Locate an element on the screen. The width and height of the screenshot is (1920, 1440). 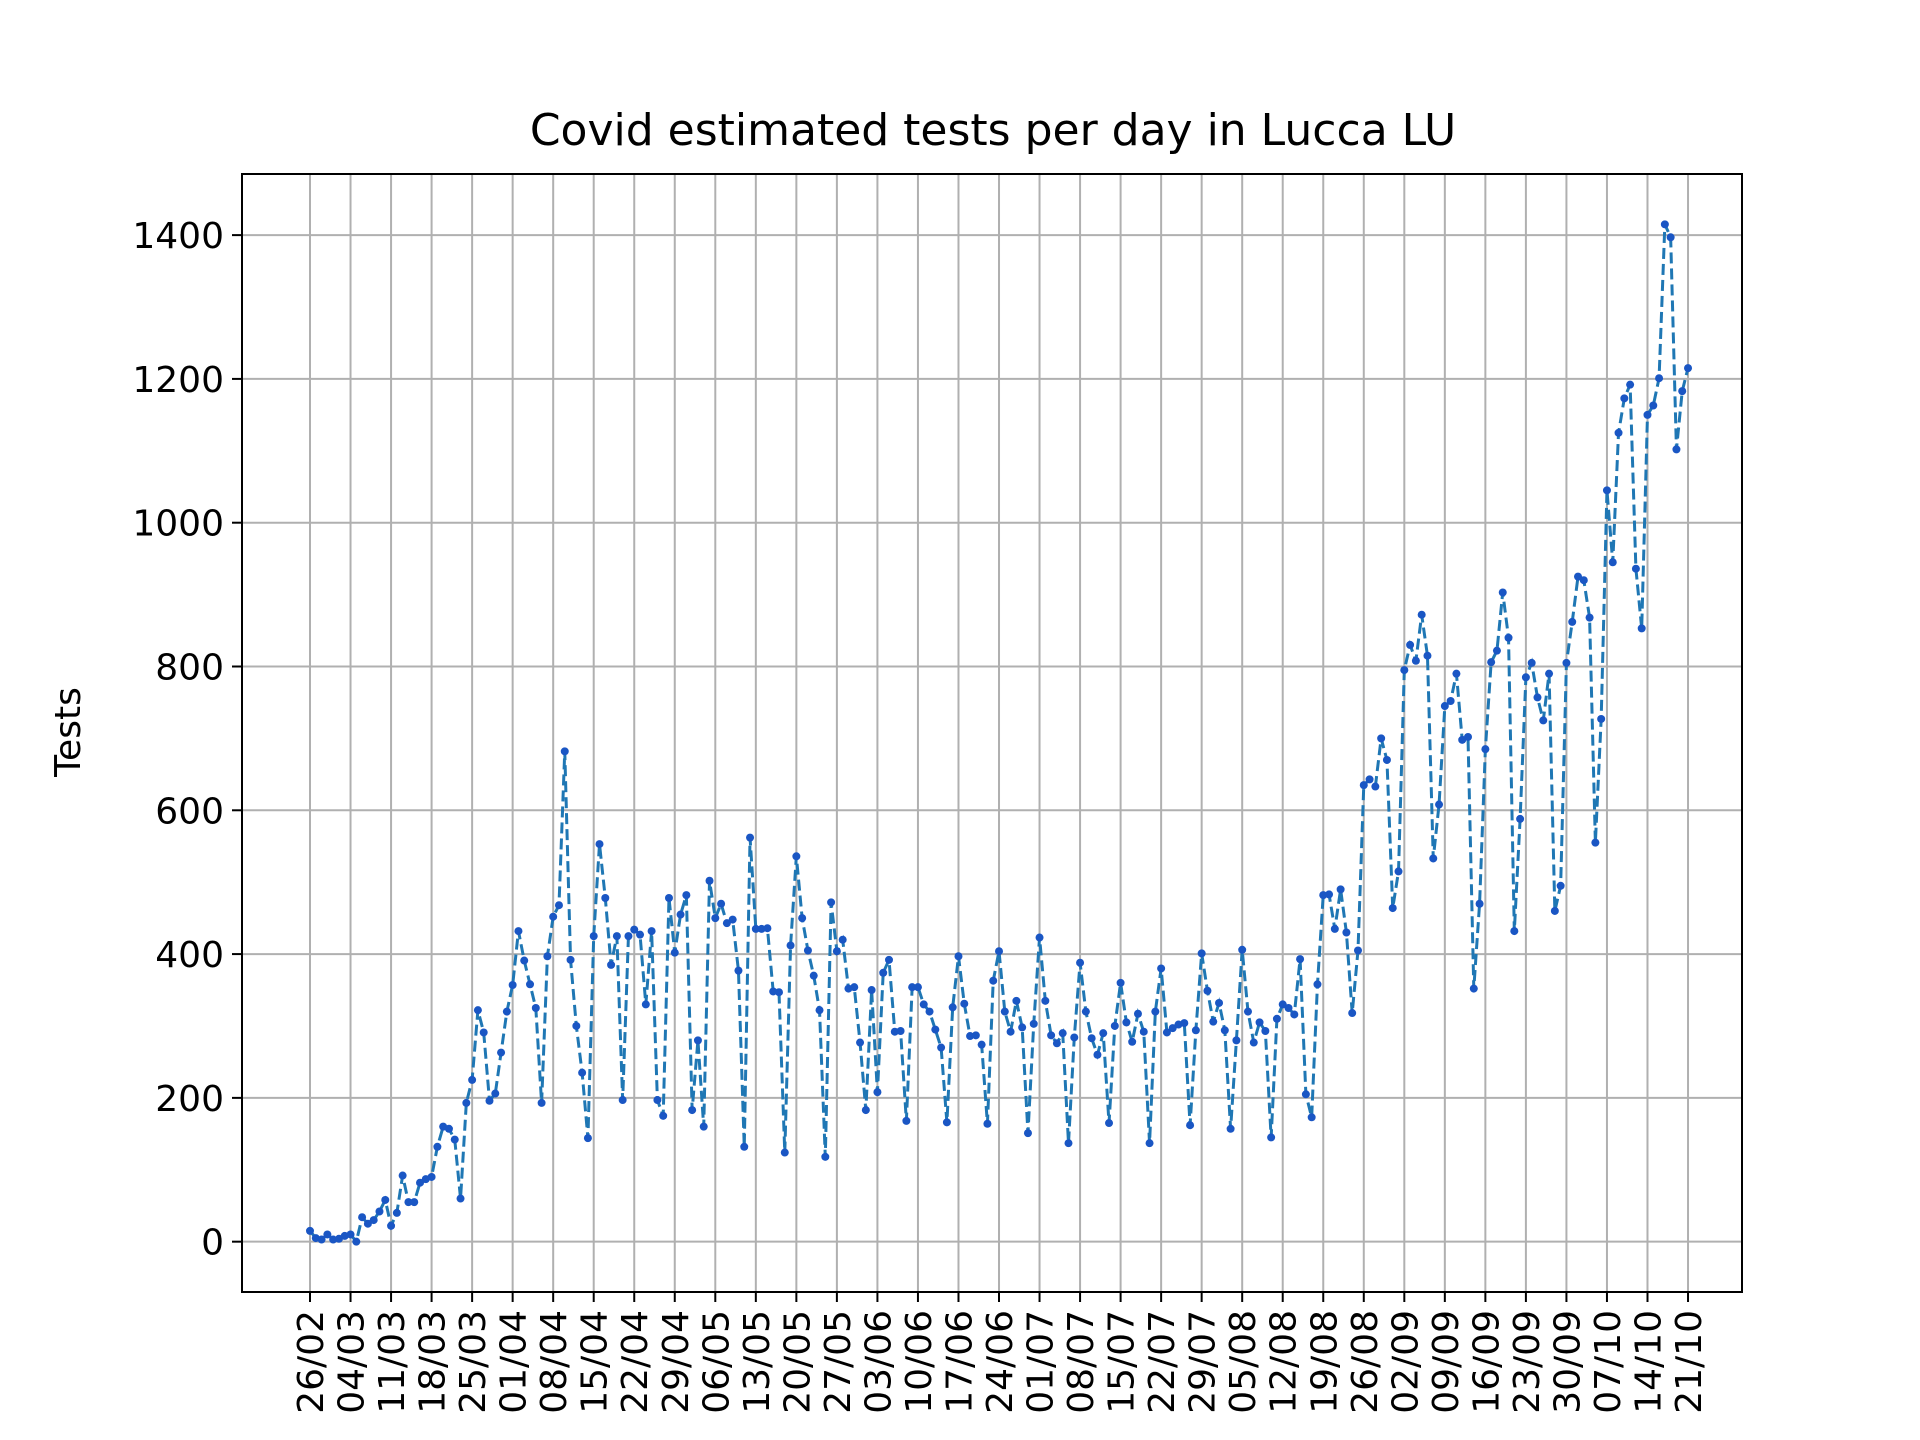
x-tick-label: 25/03 is located at coordinates (473, 1362).